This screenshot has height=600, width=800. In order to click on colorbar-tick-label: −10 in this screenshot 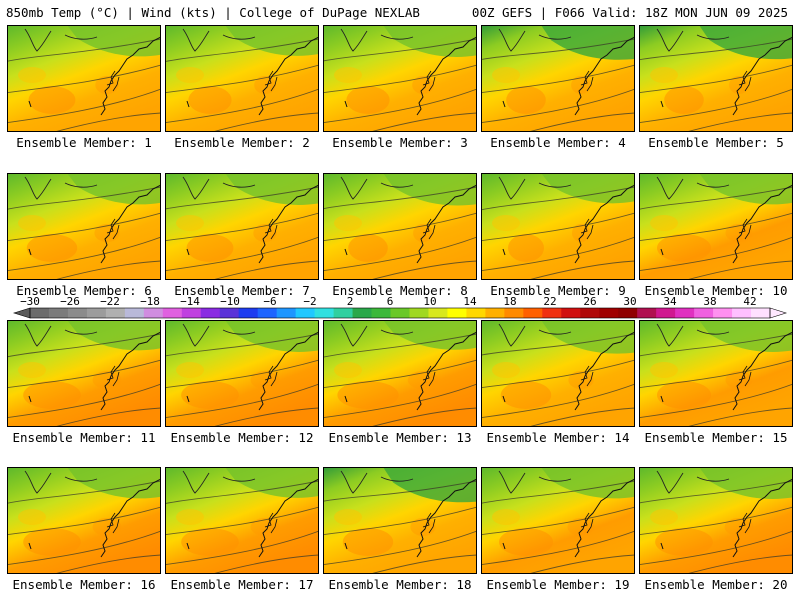, I will do `click(230, 302)`.